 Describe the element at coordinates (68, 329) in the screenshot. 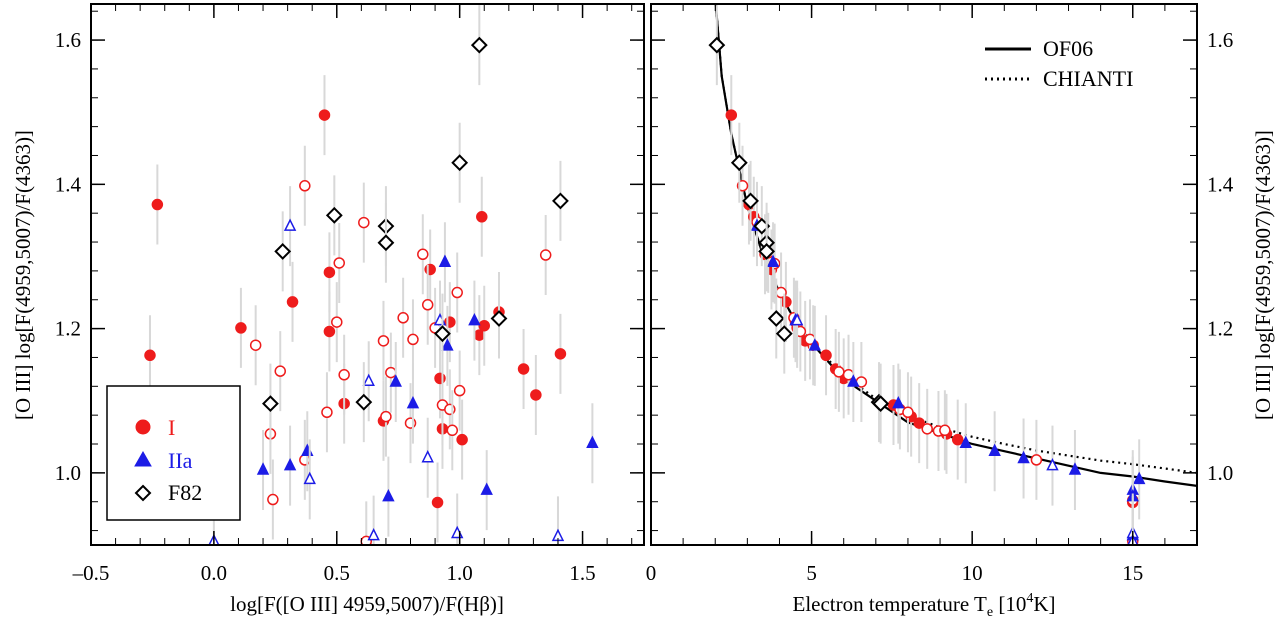

I see `left-y-tick-label: 1.2` at that location.